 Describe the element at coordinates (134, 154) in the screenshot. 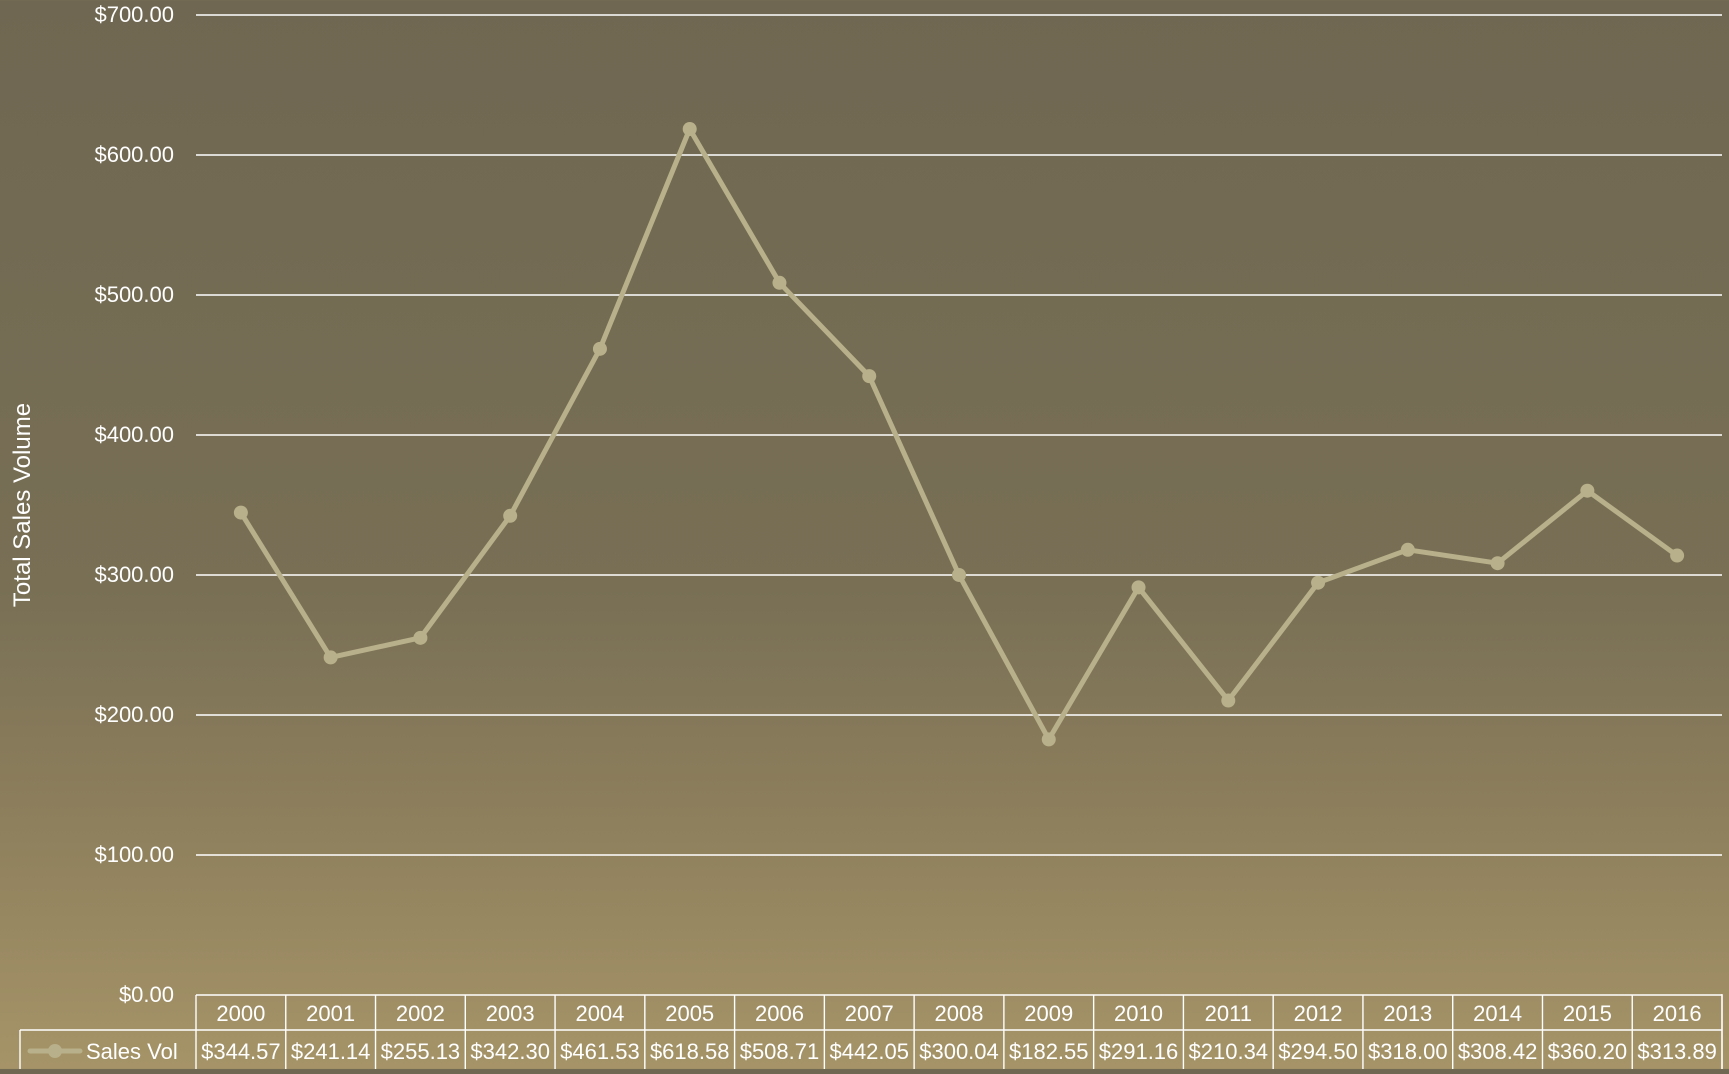

I see `y-tick-label: $600.00` at that location.